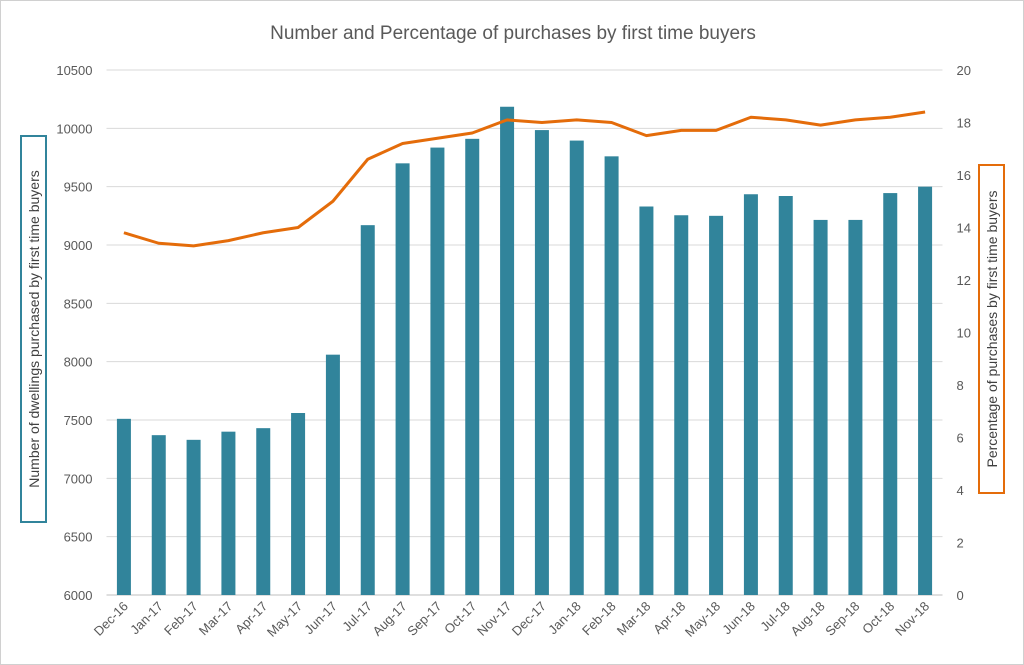  I want to click on x-tick-label: Oct-17, so click(460, 618).